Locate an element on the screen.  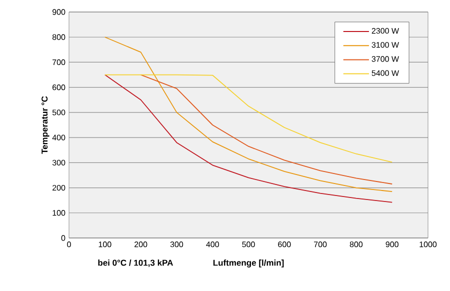
y-tick-label: 0 is located at coordinates (63, 238).